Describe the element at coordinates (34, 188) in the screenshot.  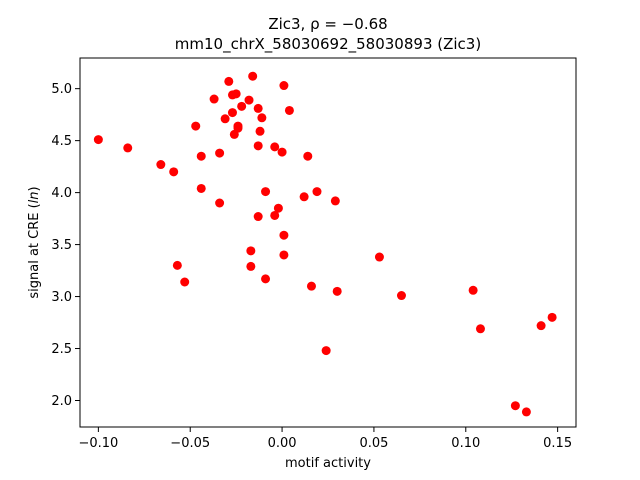
I see `y-axis-label-suffix: )` at that location.